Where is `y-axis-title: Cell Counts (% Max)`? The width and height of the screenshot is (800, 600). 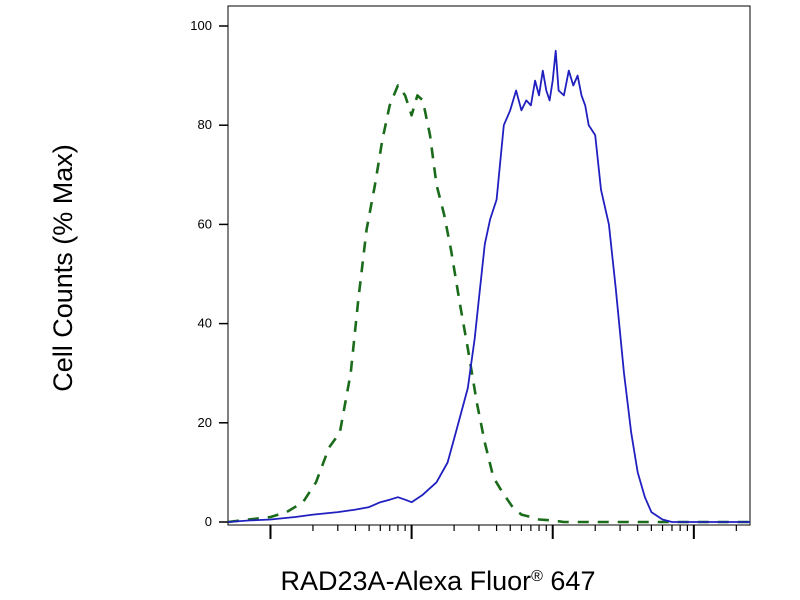 y-axis-title: Cell Counts (% Max) is located at coordinates (63, 268).